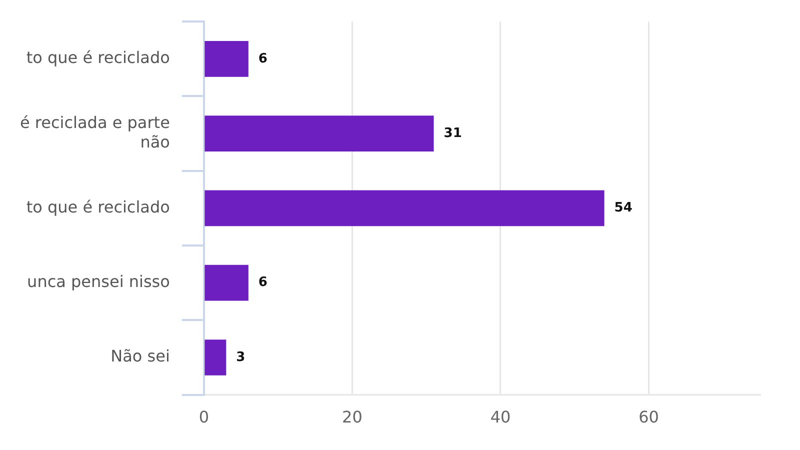 The image size is (800, 450). What do you see at coordinates (204, 417) in the screenshot?
I see `x-tick-label: 0` at bounding box center [204, 417].